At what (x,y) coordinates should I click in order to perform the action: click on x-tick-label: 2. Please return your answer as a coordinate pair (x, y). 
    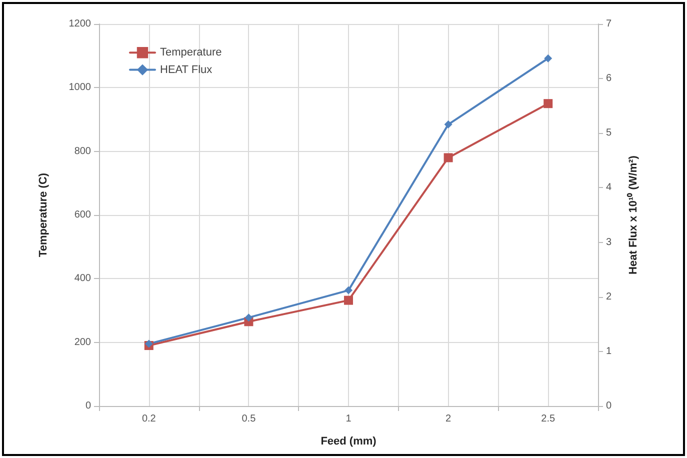
    Looking at the image, I should click on (449, 419).